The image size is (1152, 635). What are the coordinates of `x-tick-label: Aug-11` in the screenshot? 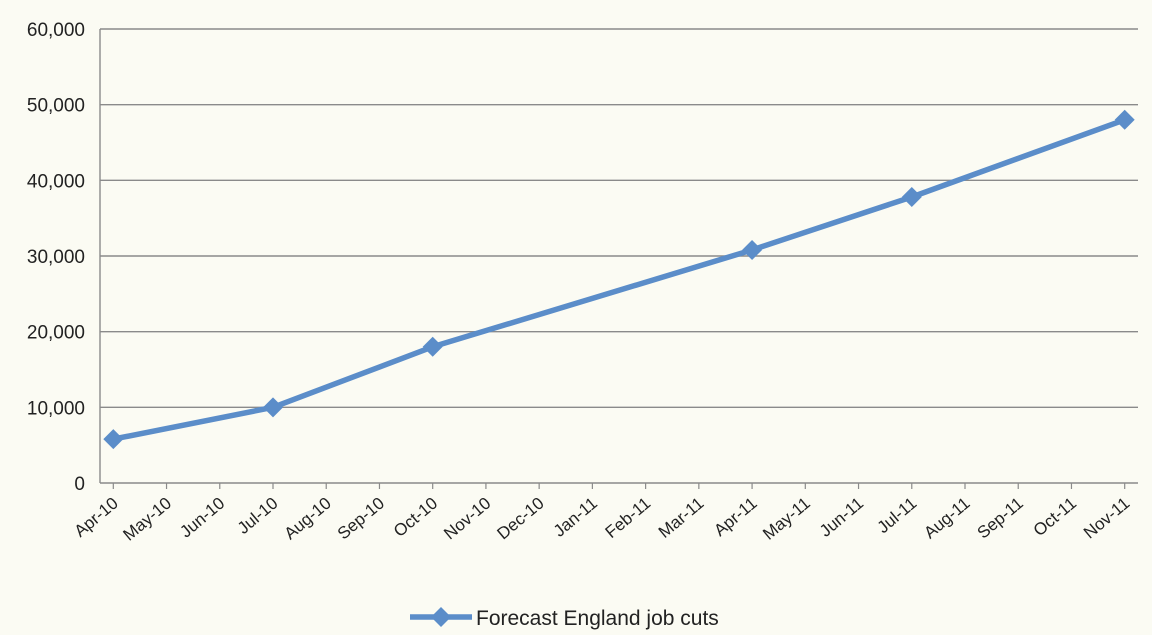 It's located at (946, 518).